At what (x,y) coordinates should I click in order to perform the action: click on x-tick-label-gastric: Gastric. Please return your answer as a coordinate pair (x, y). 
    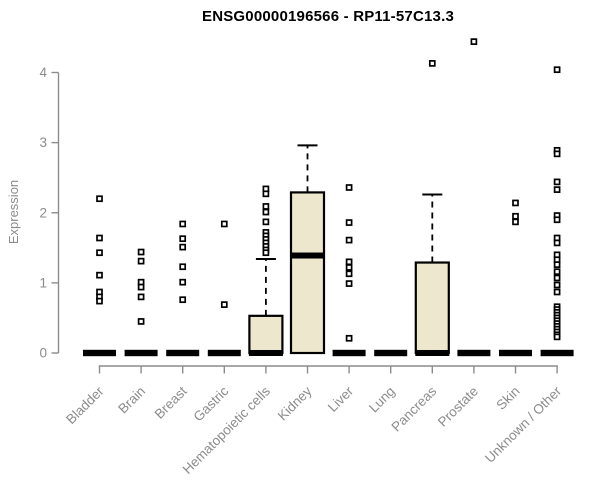
    Looking at the image, I should click on (211, 403).